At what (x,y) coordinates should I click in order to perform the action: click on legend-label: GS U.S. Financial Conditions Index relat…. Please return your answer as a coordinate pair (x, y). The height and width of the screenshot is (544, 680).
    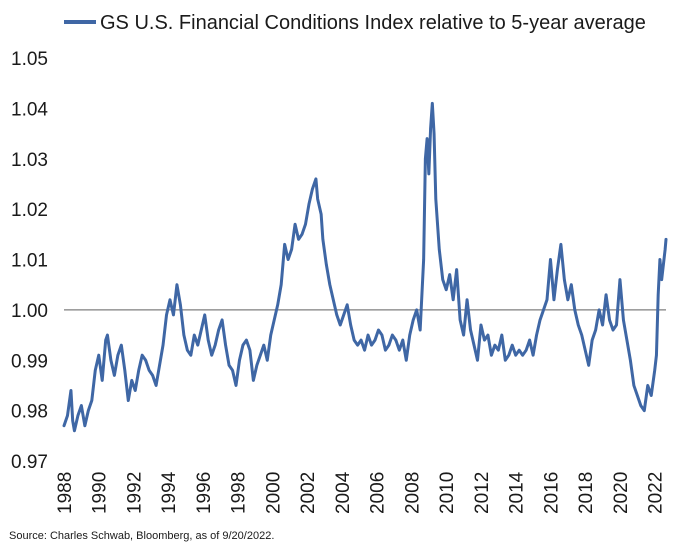
    Looking at the image, I should click on (373, 23).